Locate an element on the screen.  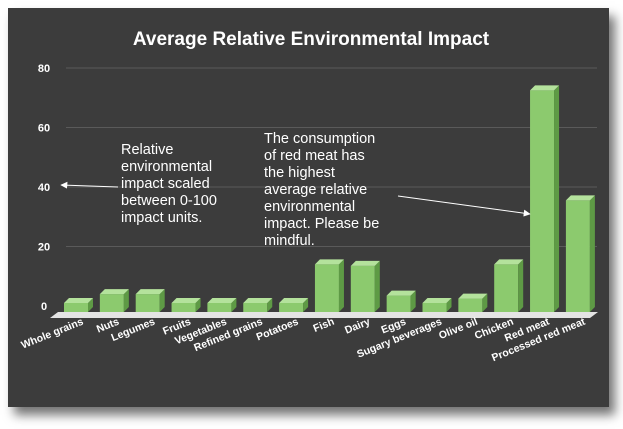
bar-sugary-beverages is located at coordinates (437, 305).